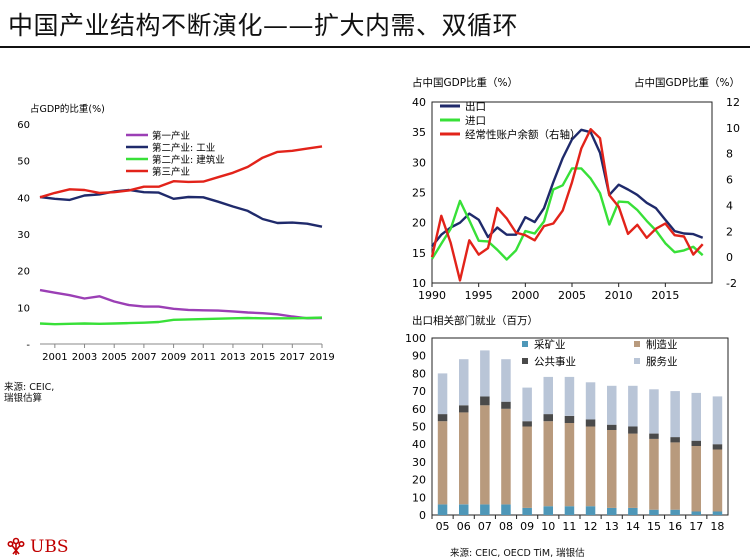 Image resolution: width=750 pixels, height=560 pixels. Describe the element at coordinates (321, 357) in the screenshot. I see `x-tick-label: 2019` at that location.